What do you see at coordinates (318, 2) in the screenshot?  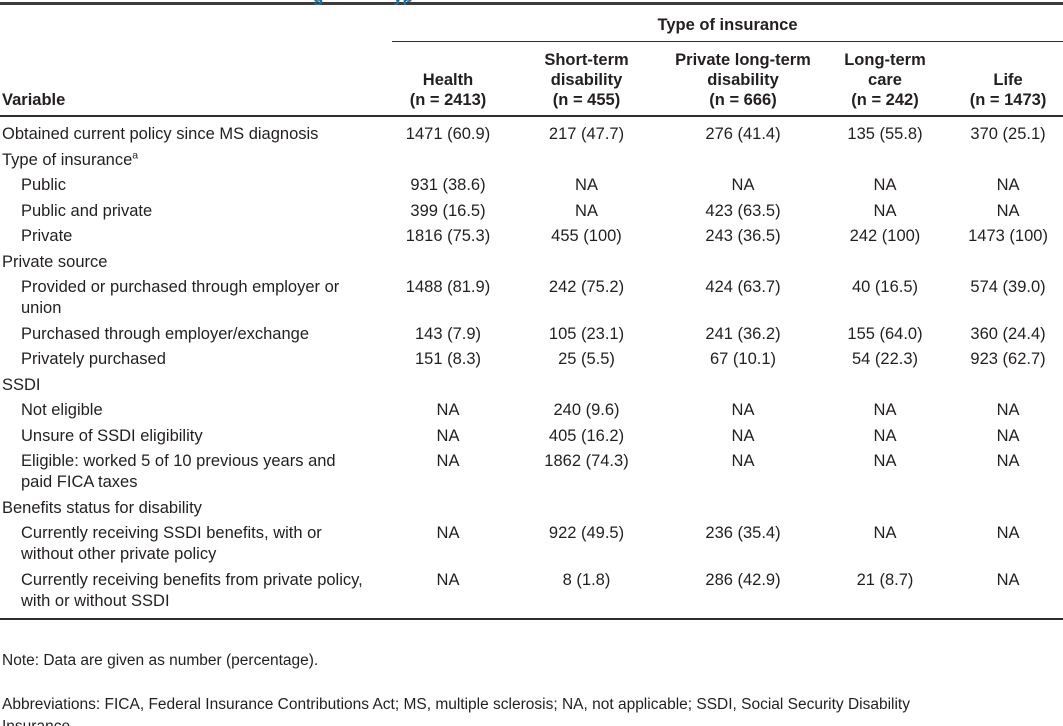 I see `clipped-title-fragment: g` at bounding box center [318, 2].